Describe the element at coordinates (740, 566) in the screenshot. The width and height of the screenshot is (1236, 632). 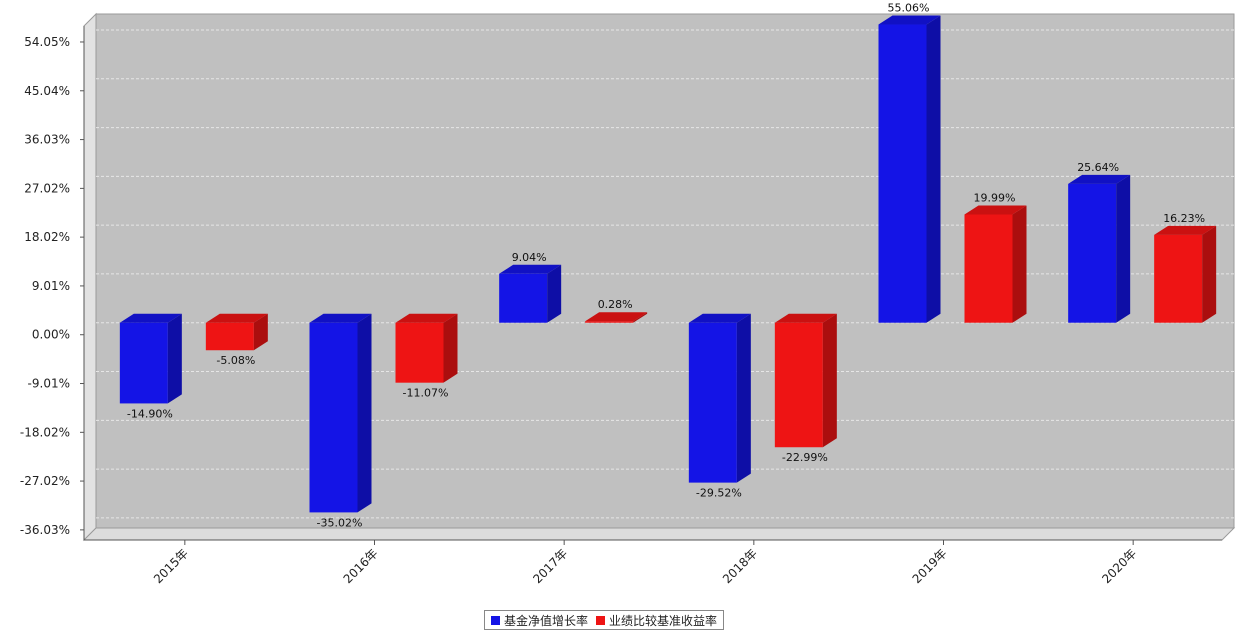
I see `x-tick-label: 2018年` at that location.